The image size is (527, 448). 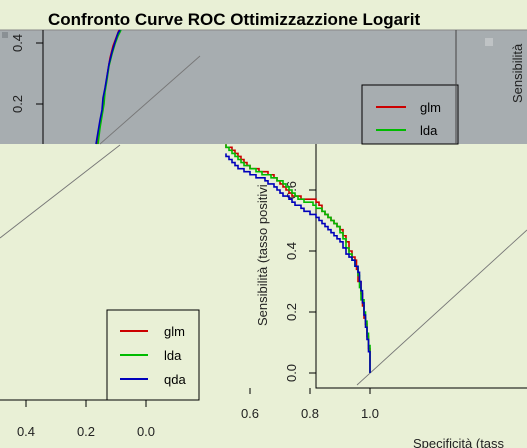 What do you see at coordinates (291, 373) in the screenshot?
I see `main-y-tick-label: 0.0` at bounding box center [291, 373].